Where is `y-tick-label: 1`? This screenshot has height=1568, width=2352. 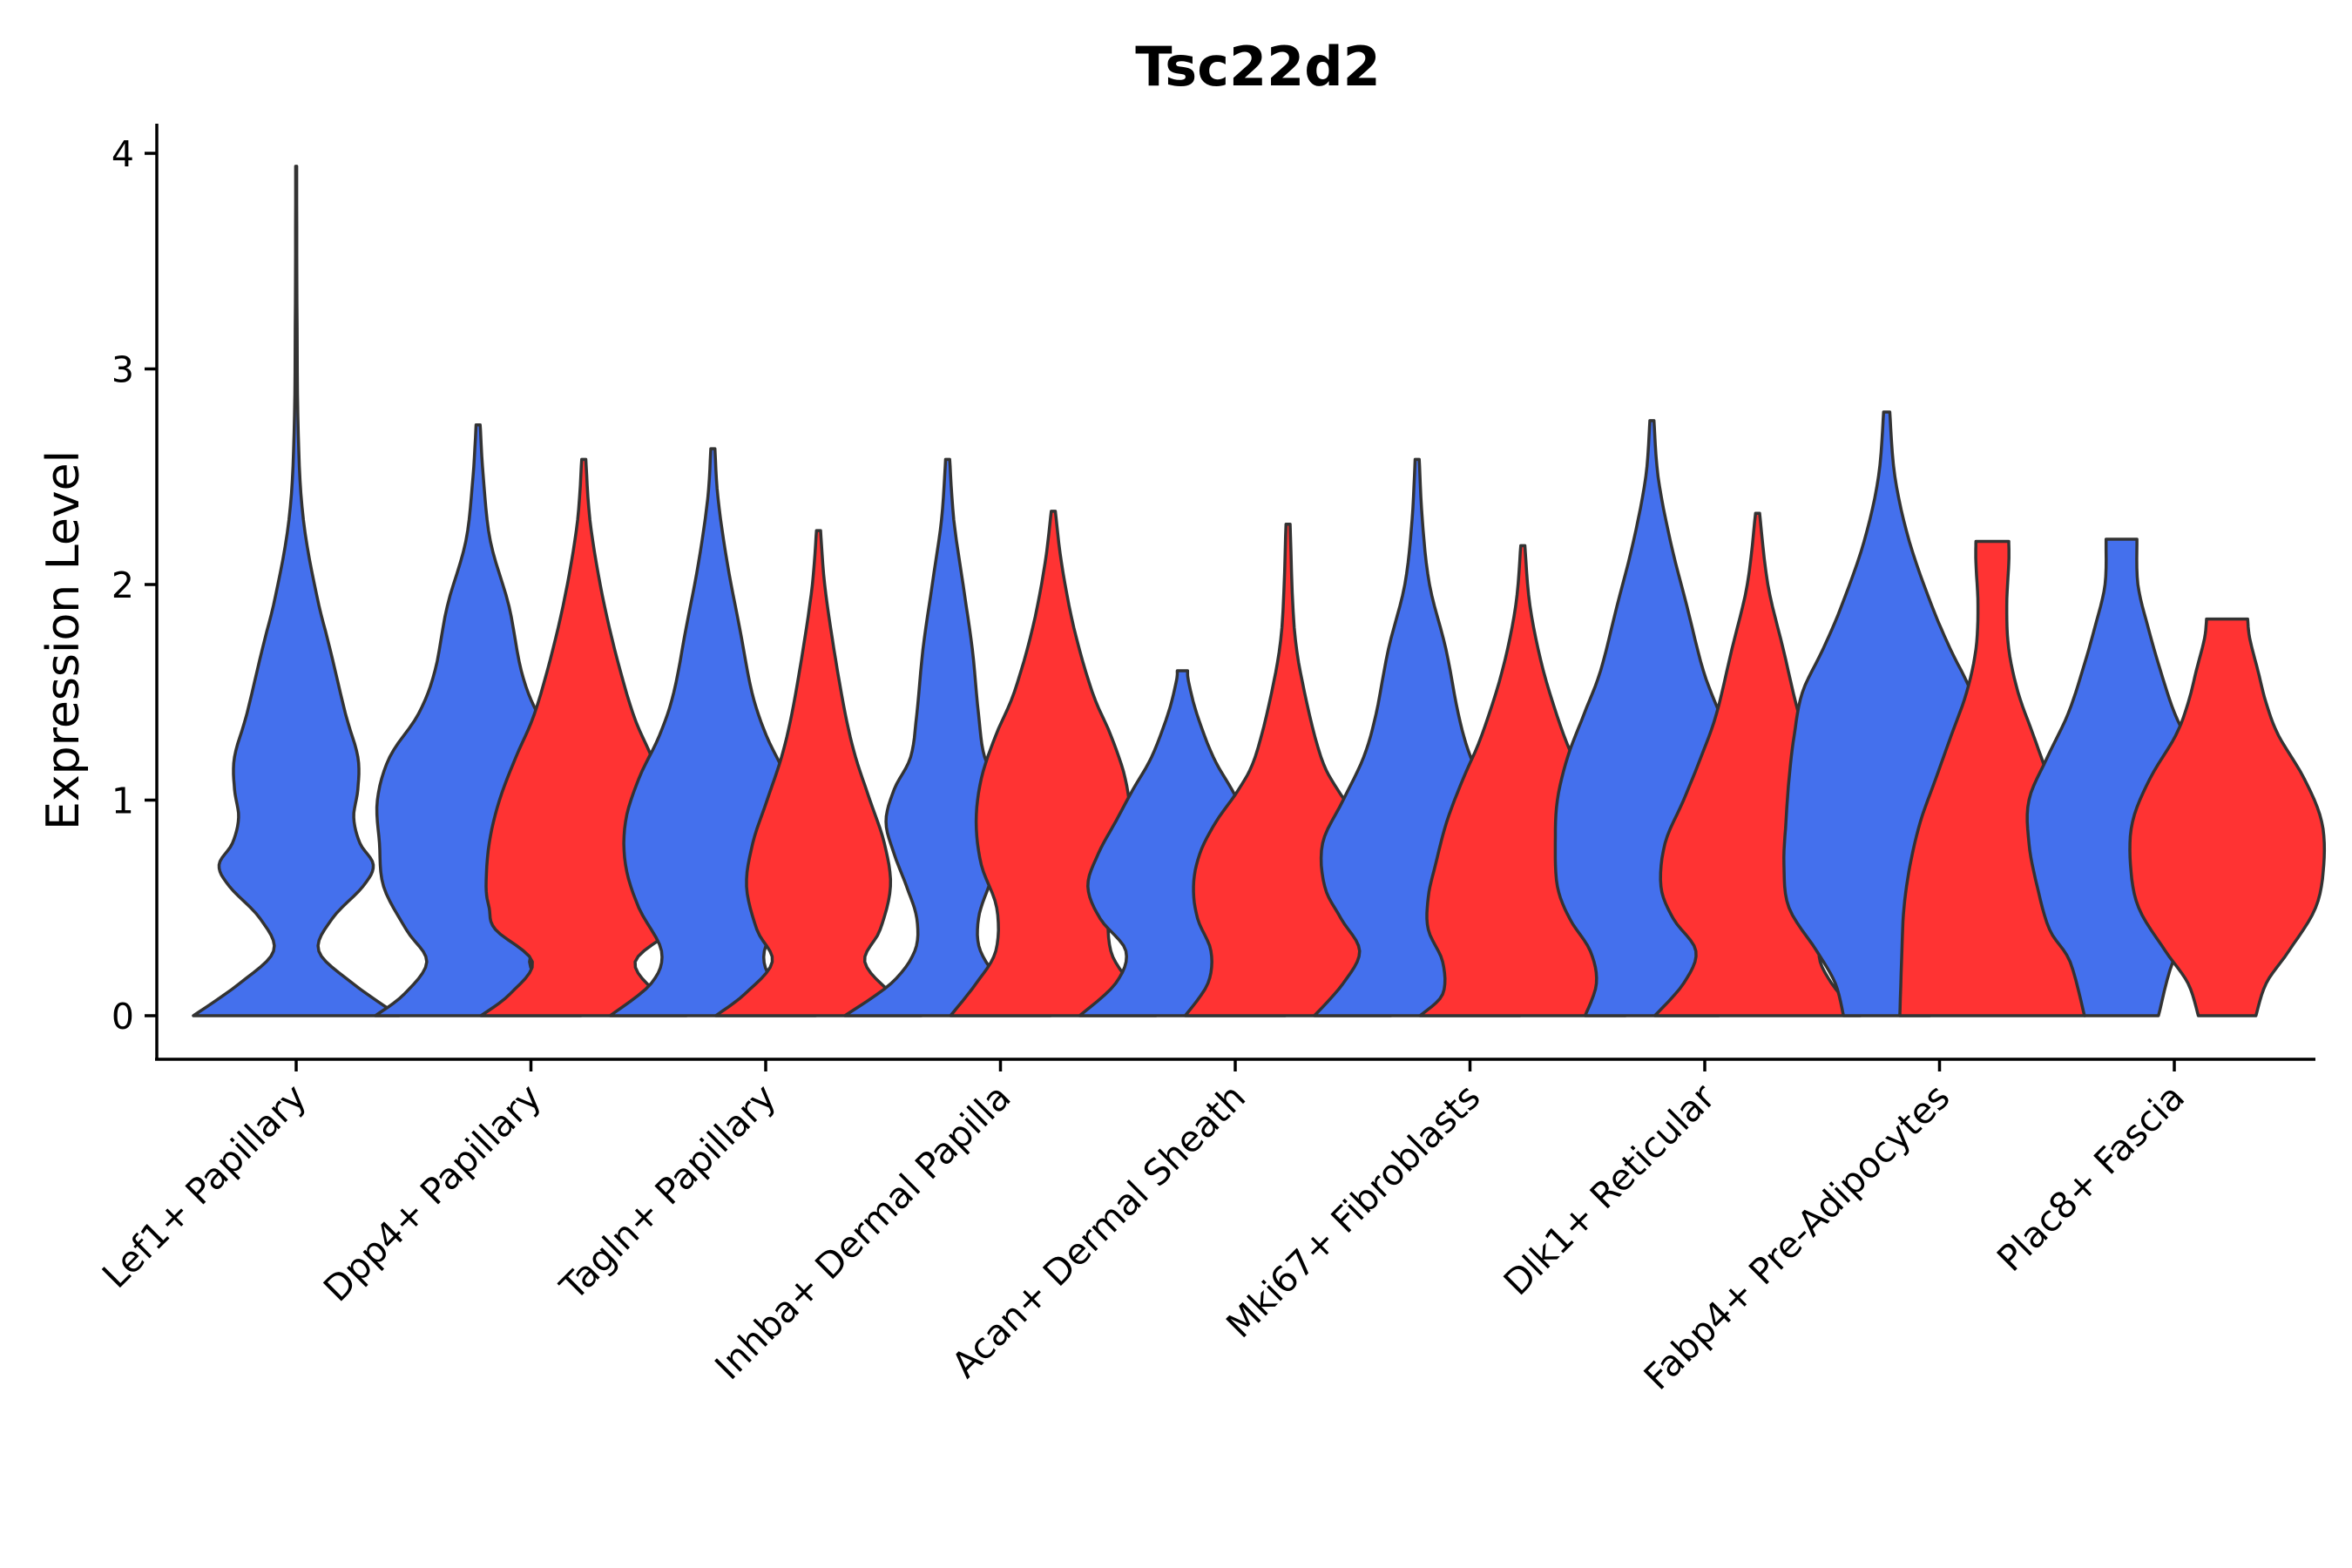
y-tick-label: 1 is located at coordinates (123, 801).